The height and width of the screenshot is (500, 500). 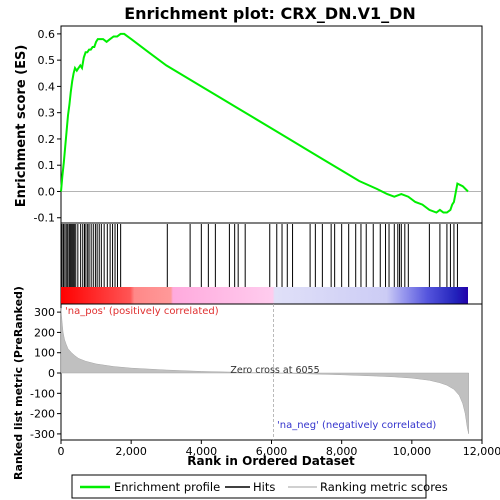 I want to click on es-y-axis-label: Enrichment score (ES), so click(x=21, y=126).